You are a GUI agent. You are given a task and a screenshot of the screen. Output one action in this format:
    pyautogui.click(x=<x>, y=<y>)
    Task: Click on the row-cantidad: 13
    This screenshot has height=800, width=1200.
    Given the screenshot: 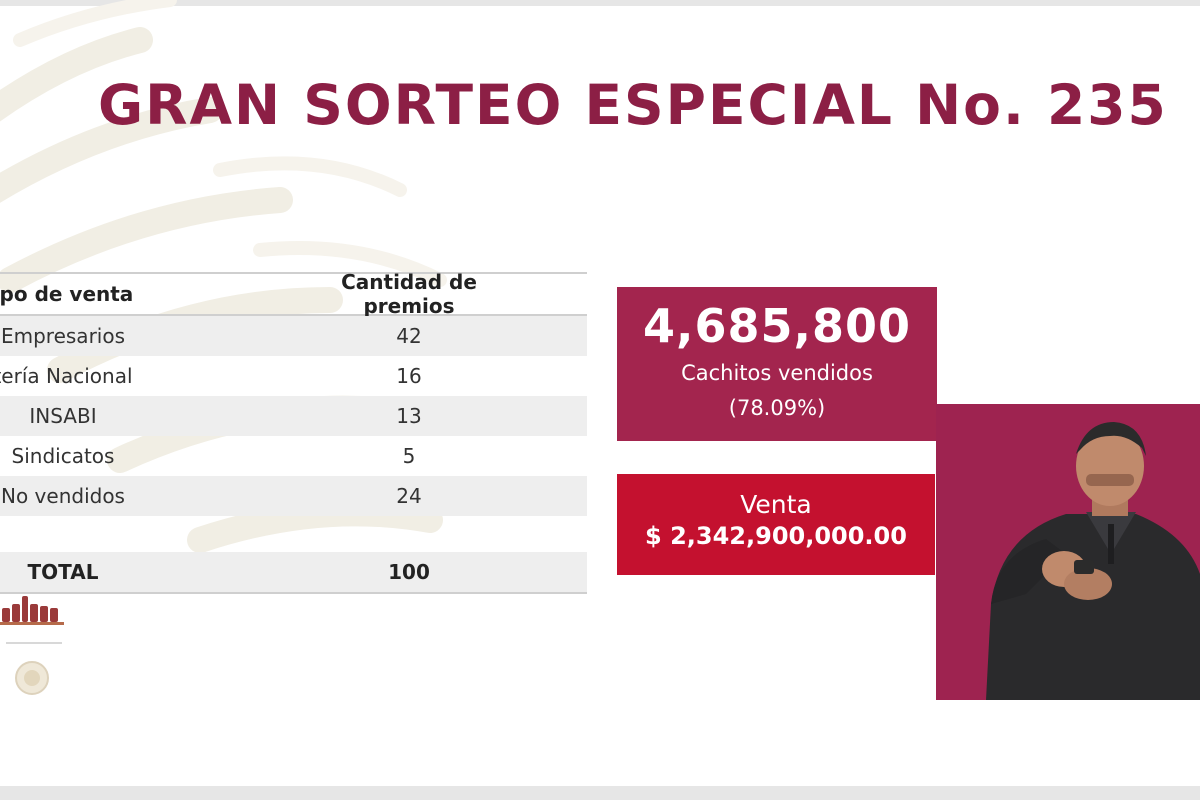 What is the action you would take?
    pyautogui.click(x=409, y=416)
    